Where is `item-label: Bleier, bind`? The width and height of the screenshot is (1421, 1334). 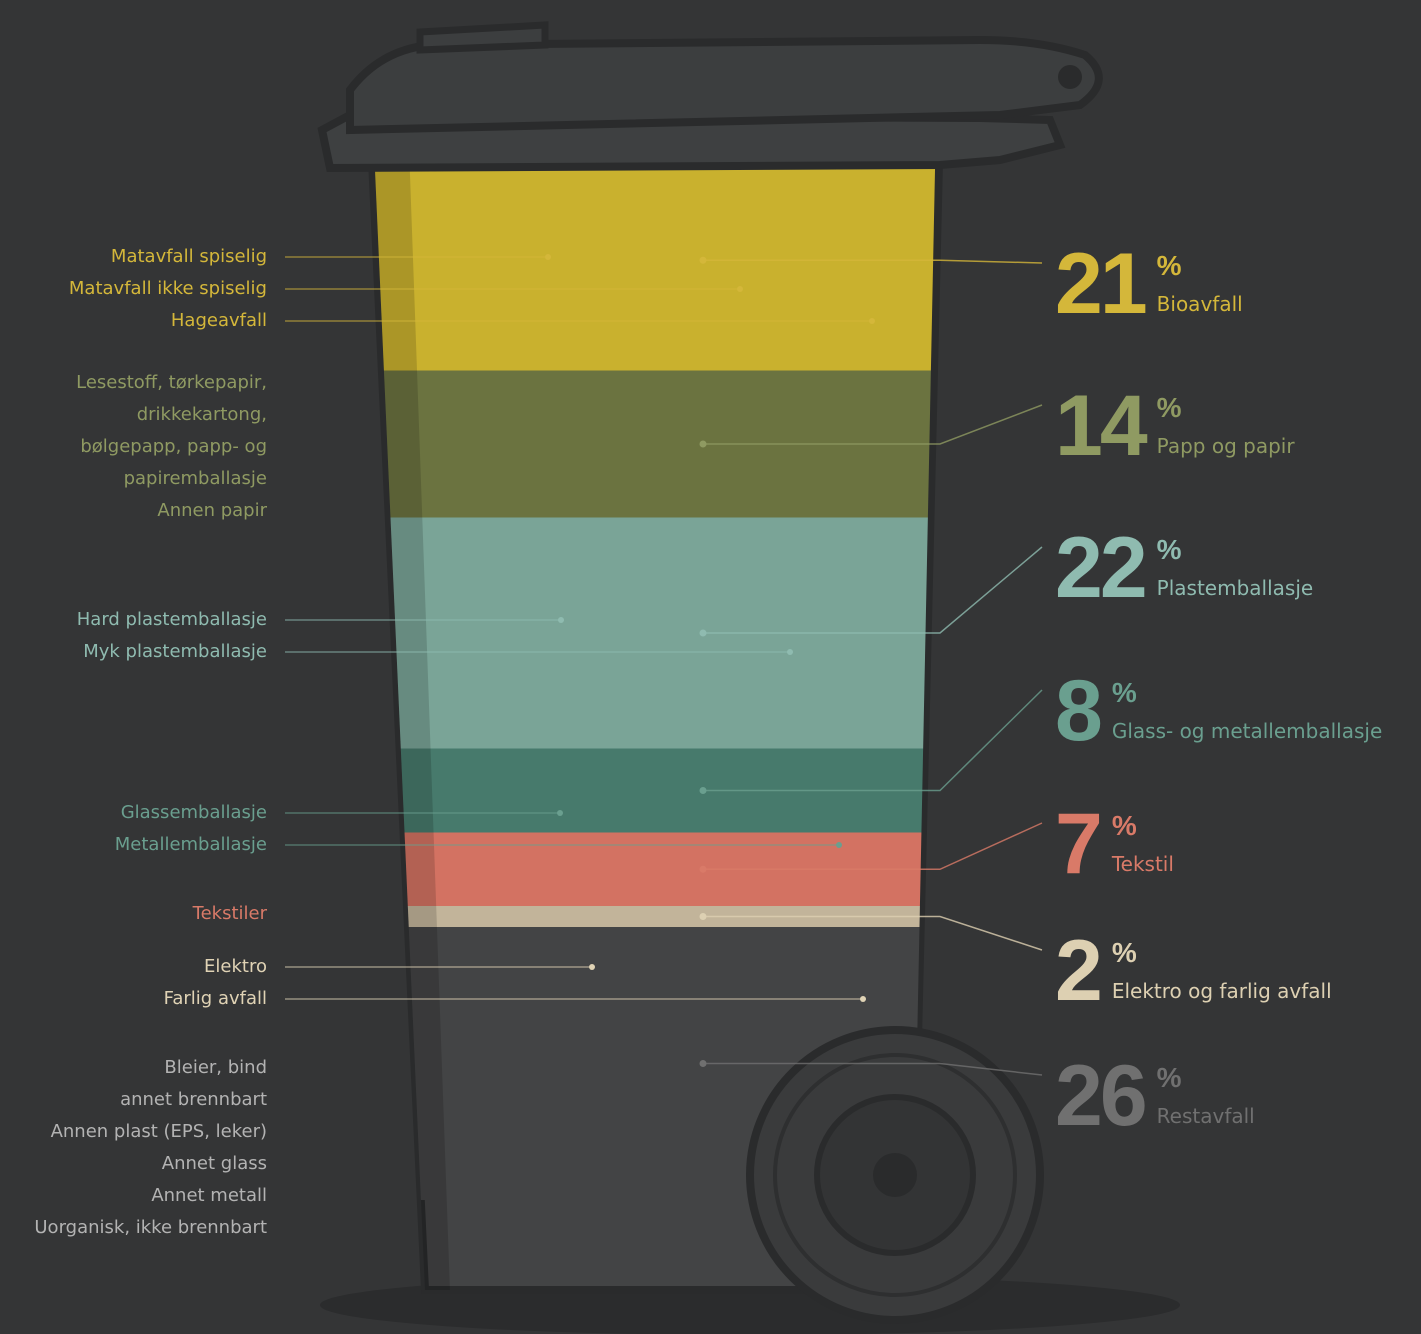 item-label: Bleier, bind is located at coordinates (215, 1067).